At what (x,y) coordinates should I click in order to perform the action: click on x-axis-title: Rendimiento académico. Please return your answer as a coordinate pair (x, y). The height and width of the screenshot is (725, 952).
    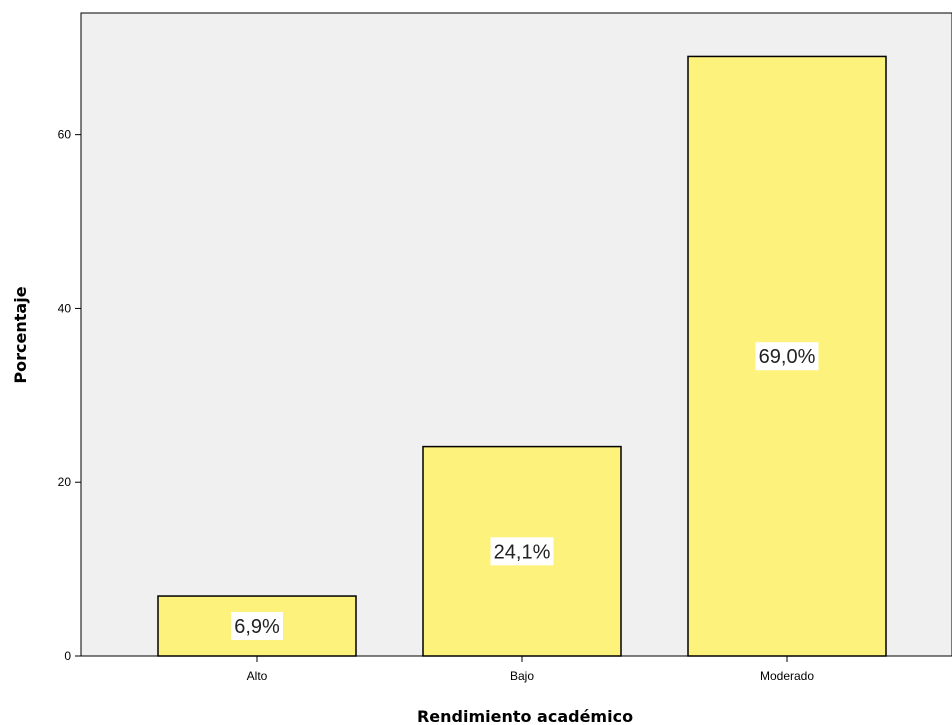
    Looking at the image, I should click on (525, 716).